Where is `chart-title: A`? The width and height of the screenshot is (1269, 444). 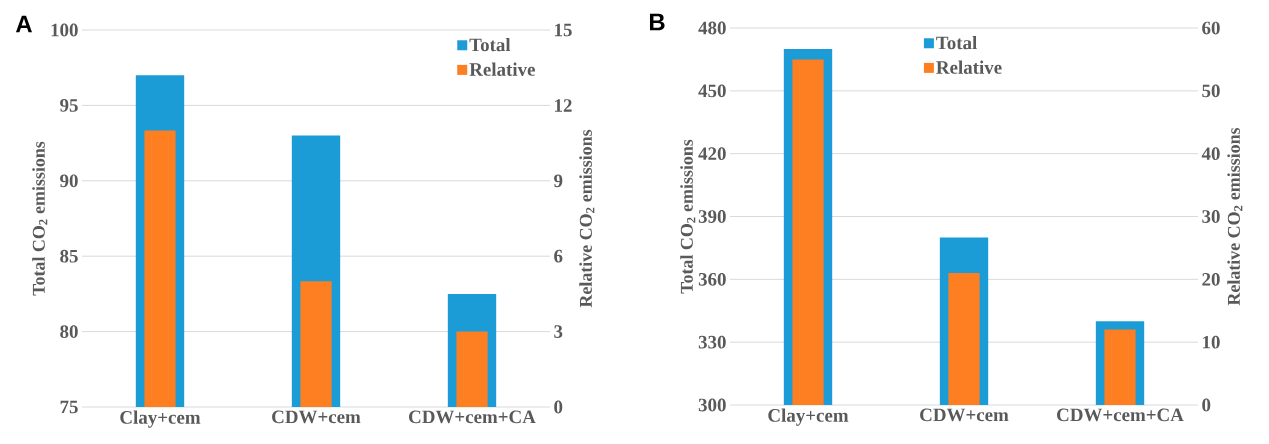
chart-title: A is located at coordinates (23, 24).